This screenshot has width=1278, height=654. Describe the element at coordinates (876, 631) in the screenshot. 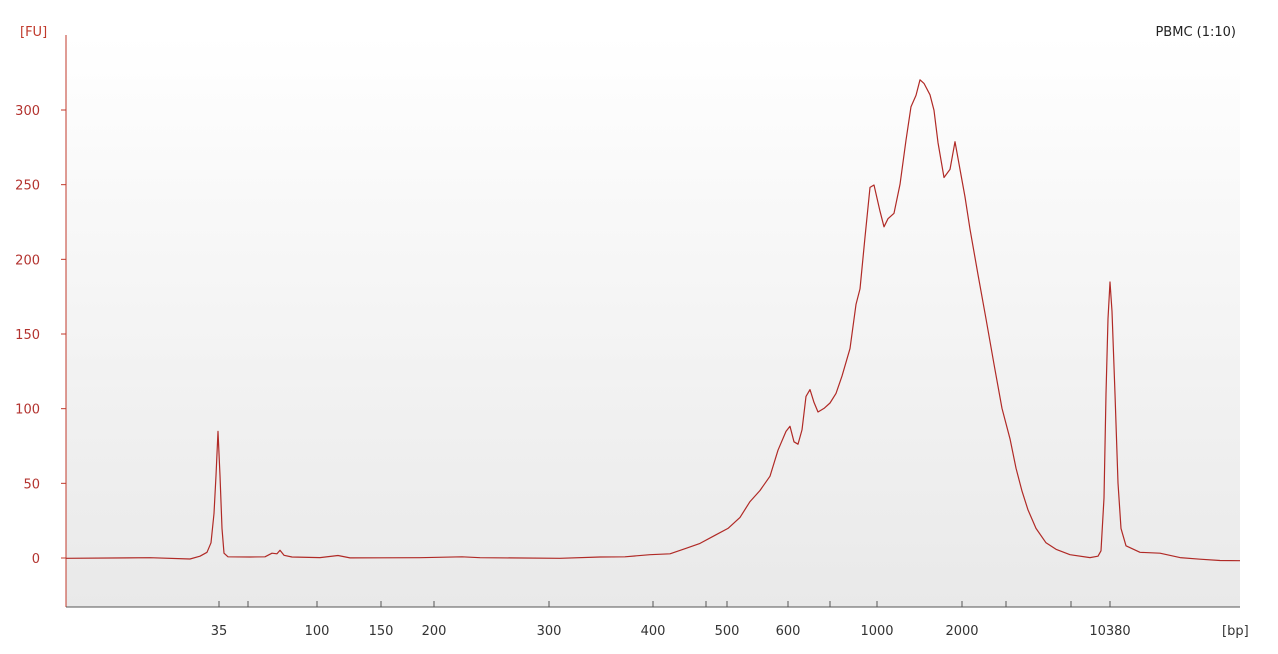

I see `x-tick-label: 1000` at that location.